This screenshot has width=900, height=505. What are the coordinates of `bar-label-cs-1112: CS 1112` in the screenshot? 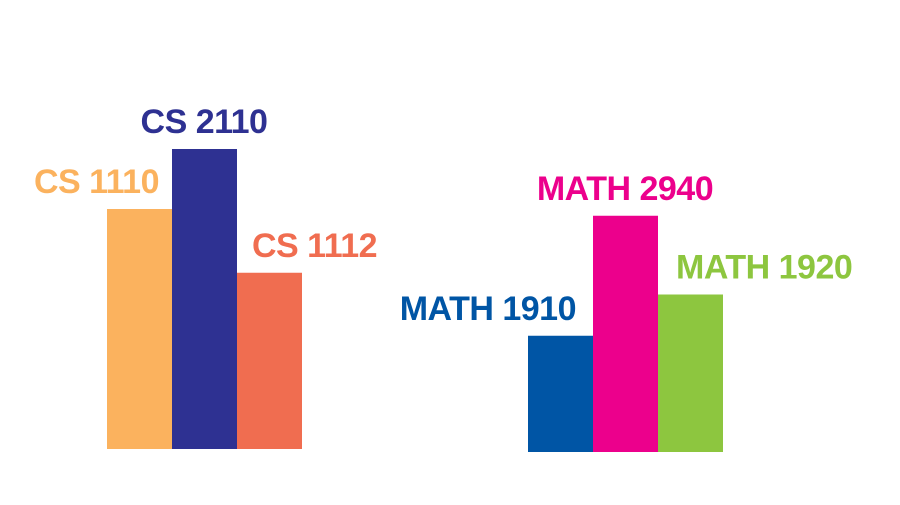 It's located at (314, 246).